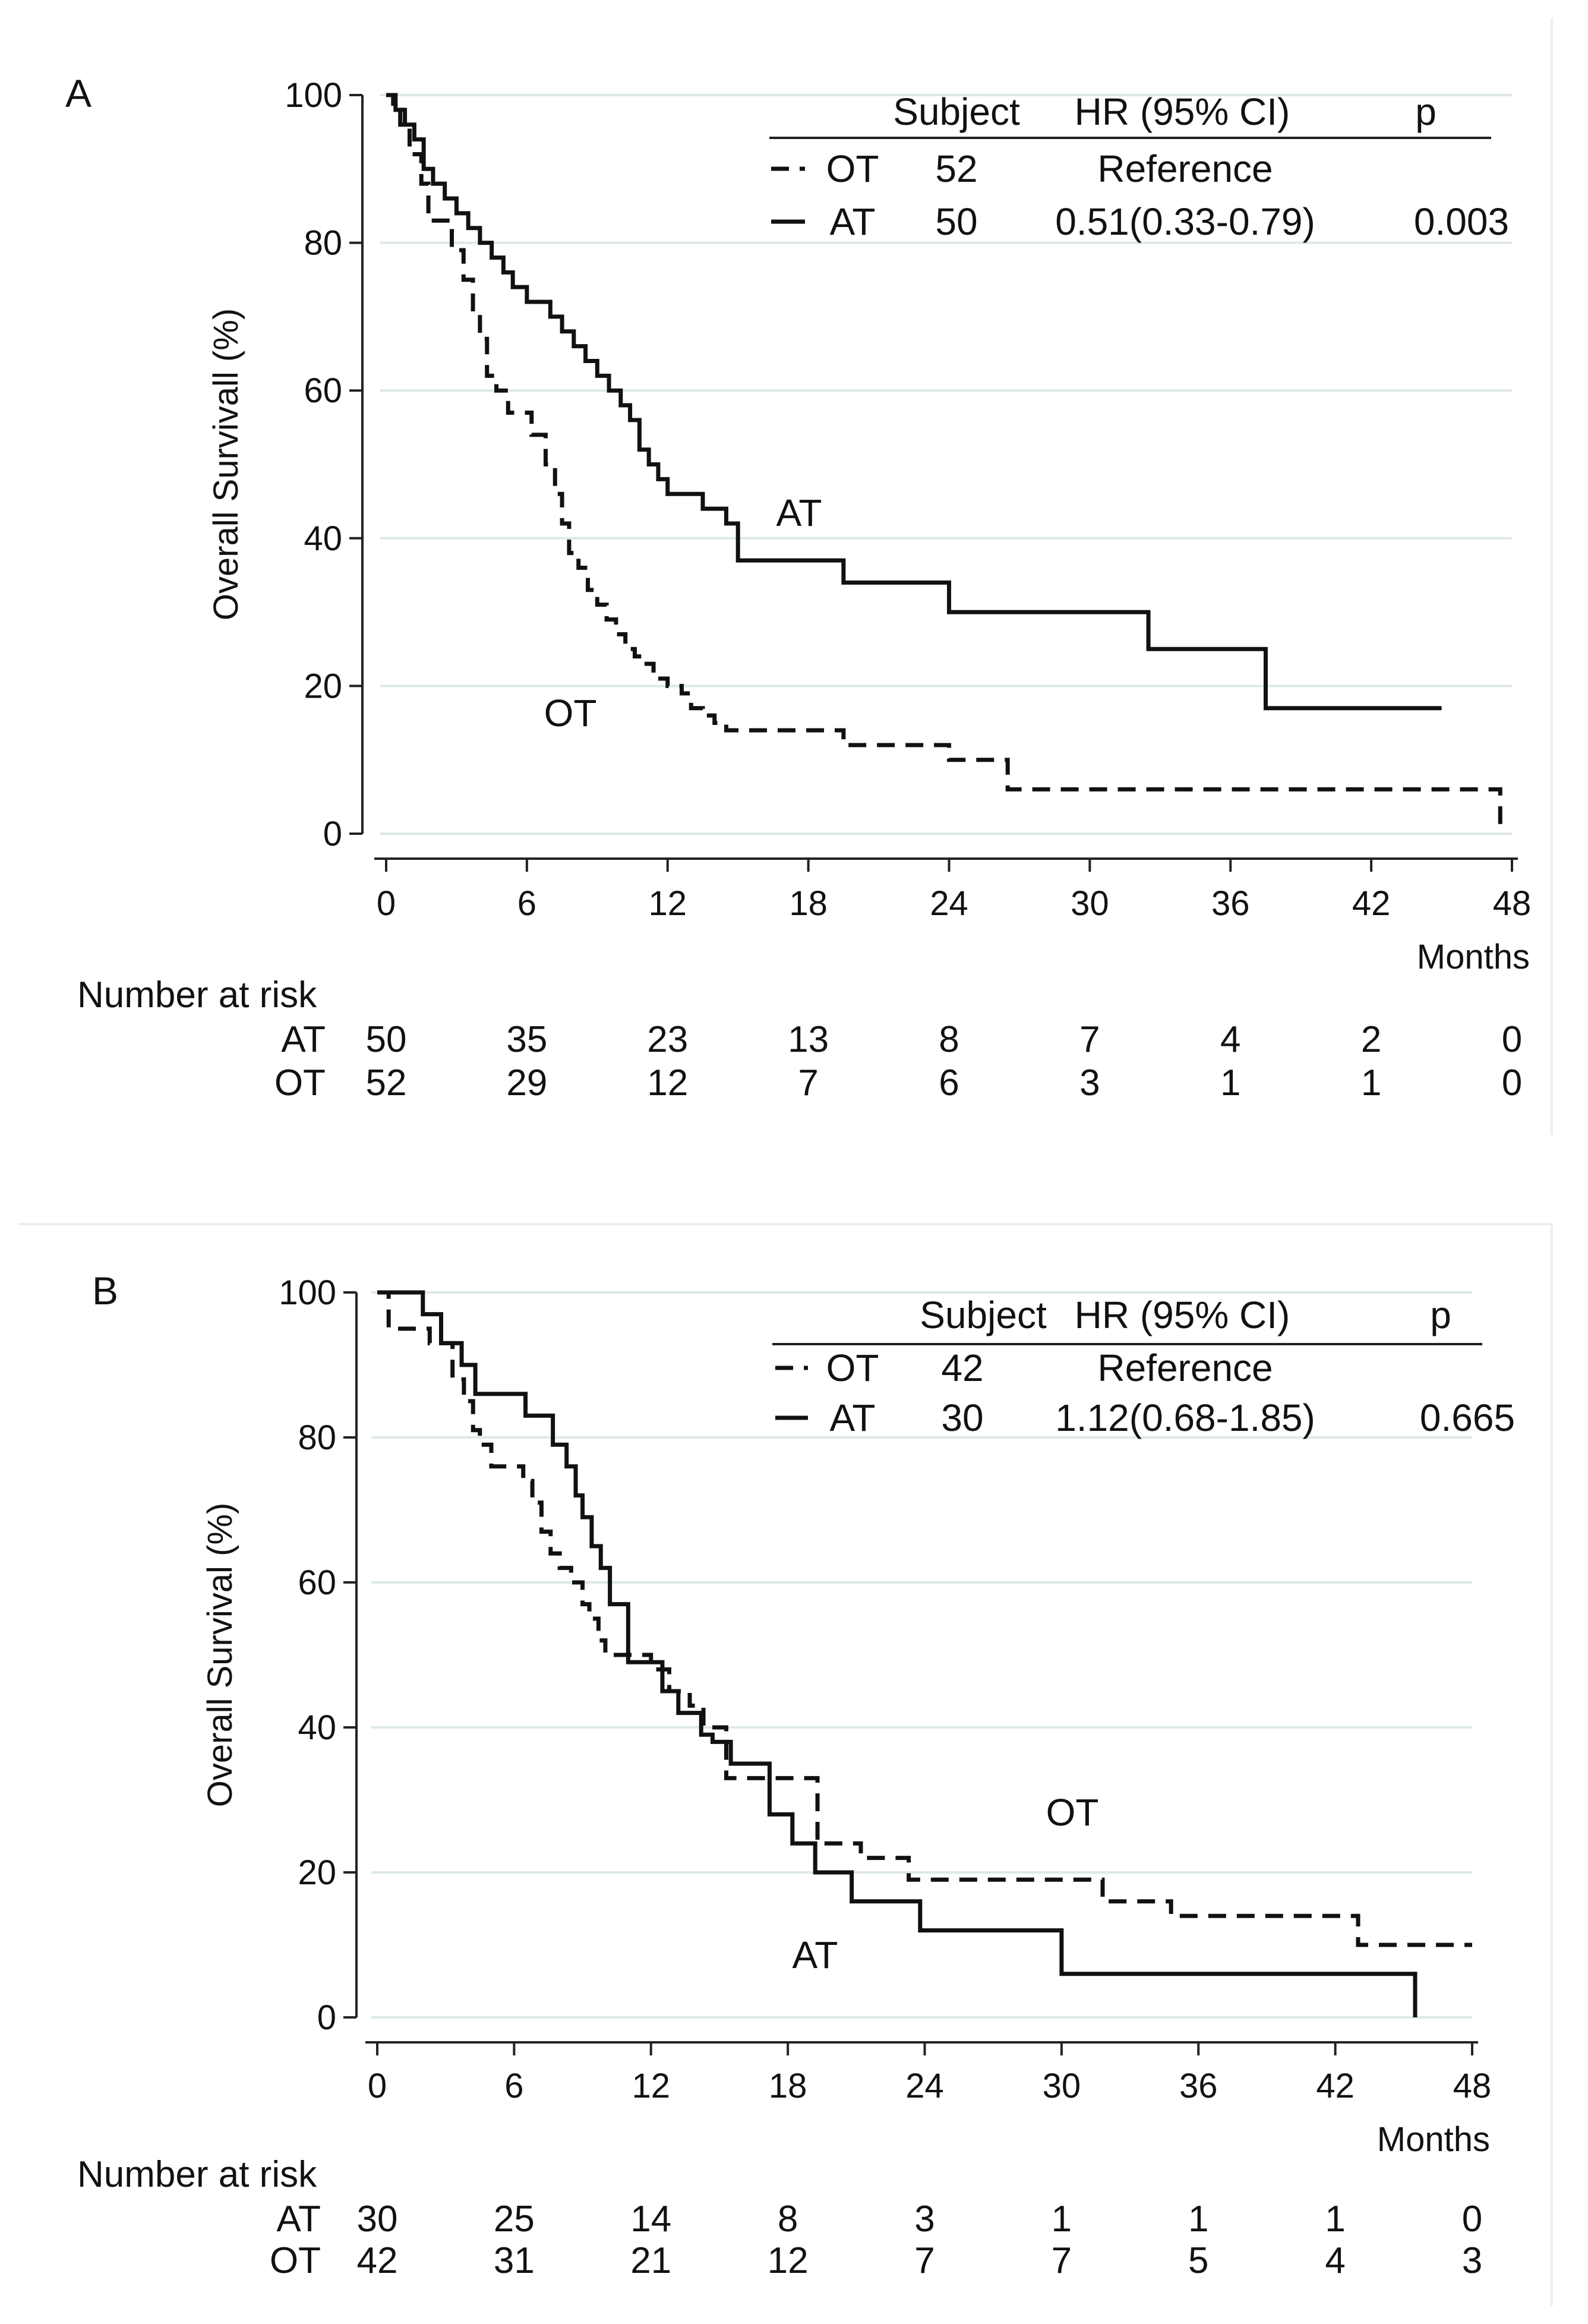 This screenshot has height=2324, width=1588. Describe the element at coordinates (962, 1417) in the screenshot. I see `legend-subject: 30` at that location.